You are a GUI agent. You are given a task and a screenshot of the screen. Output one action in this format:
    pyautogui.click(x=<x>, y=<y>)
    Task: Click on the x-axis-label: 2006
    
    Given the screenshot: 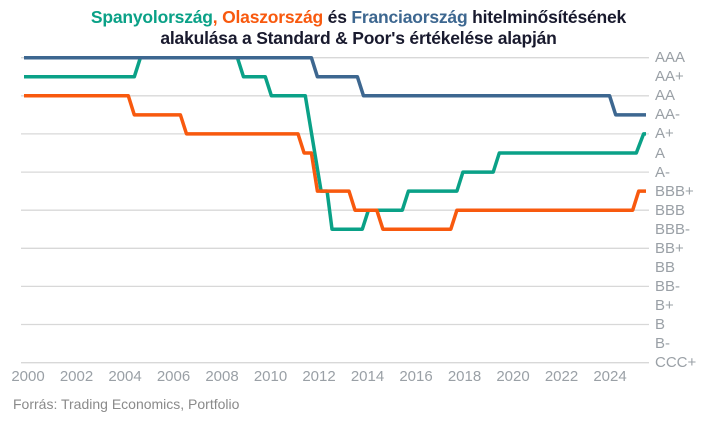 What is the action you would take?
    pyautogui.click(x=173, y=376)
    